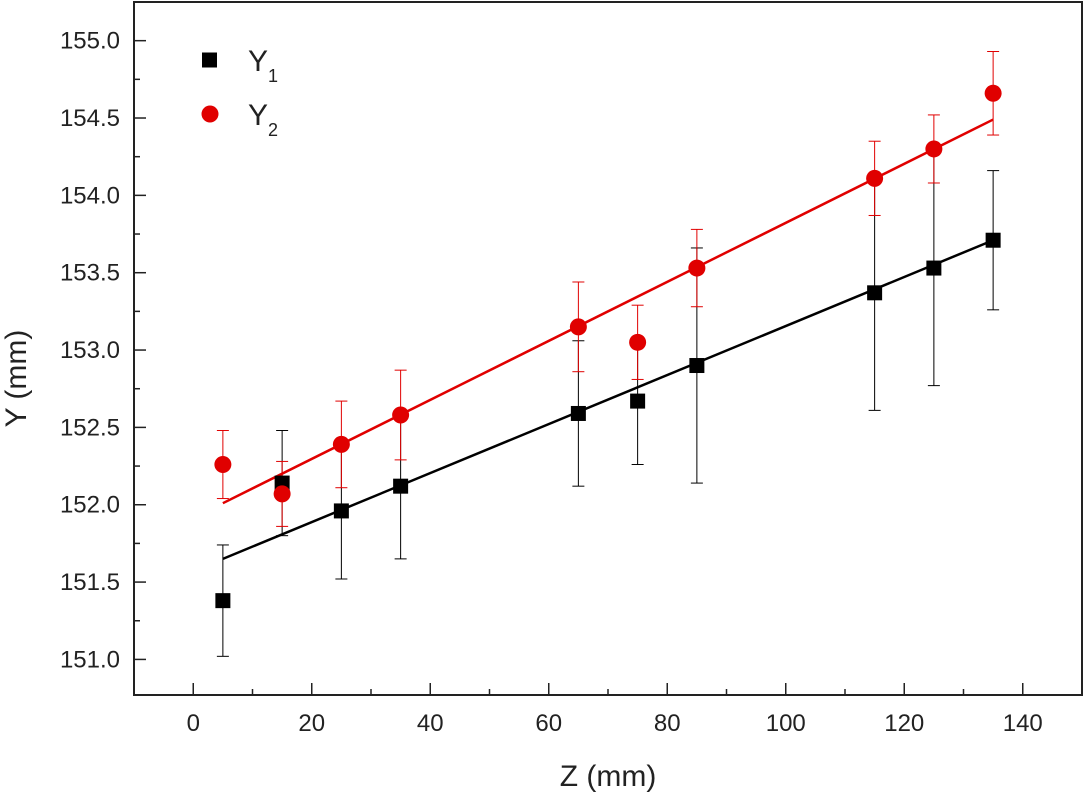 The image size is (1086, 795). Describe the element at coordinates (667, 723) in the screenshot. I see `x-tick-label: 80` at that location.